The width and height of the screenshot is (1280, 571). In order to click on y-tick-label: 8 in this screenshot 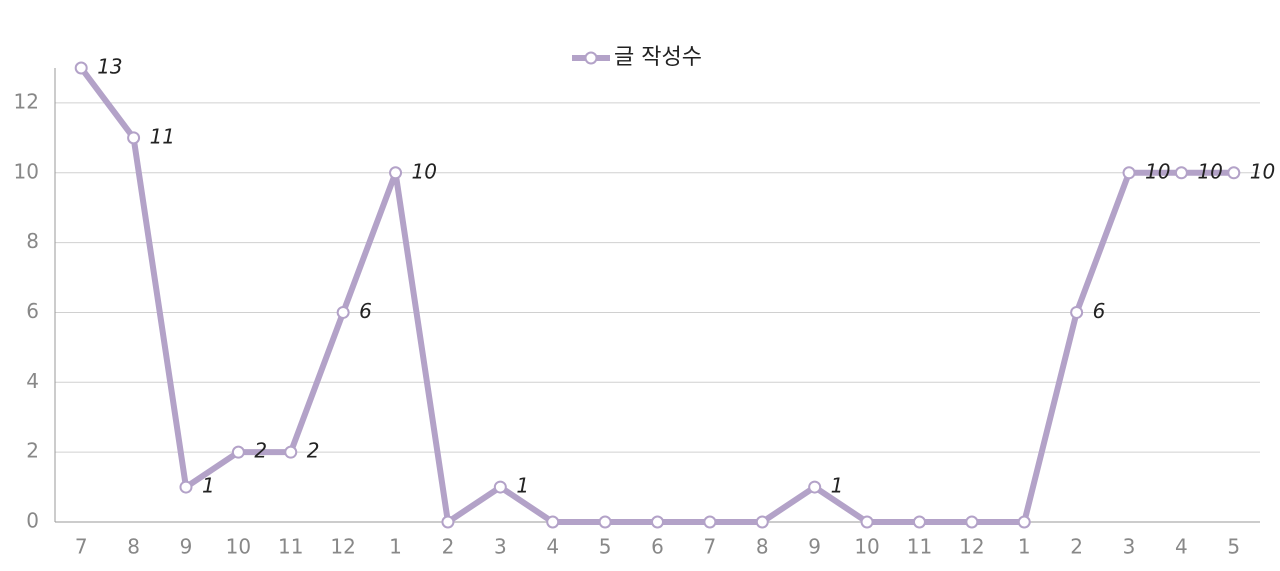, I will do `click(32, 241)`.